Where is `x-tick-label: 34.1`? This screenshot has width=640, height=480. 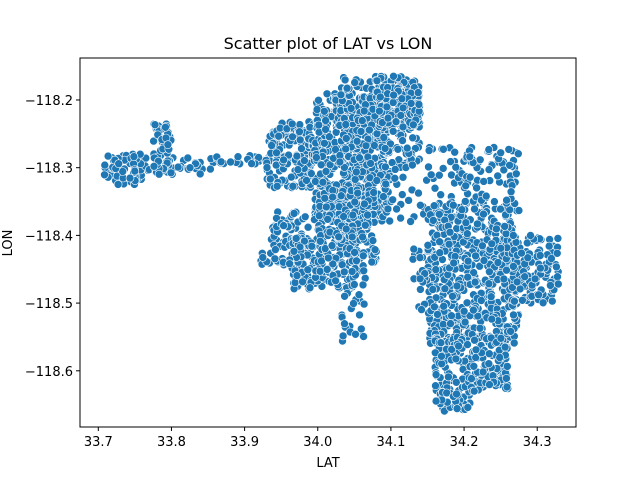 x-tick-label: 34.1 is located at coordinates (390, 442).